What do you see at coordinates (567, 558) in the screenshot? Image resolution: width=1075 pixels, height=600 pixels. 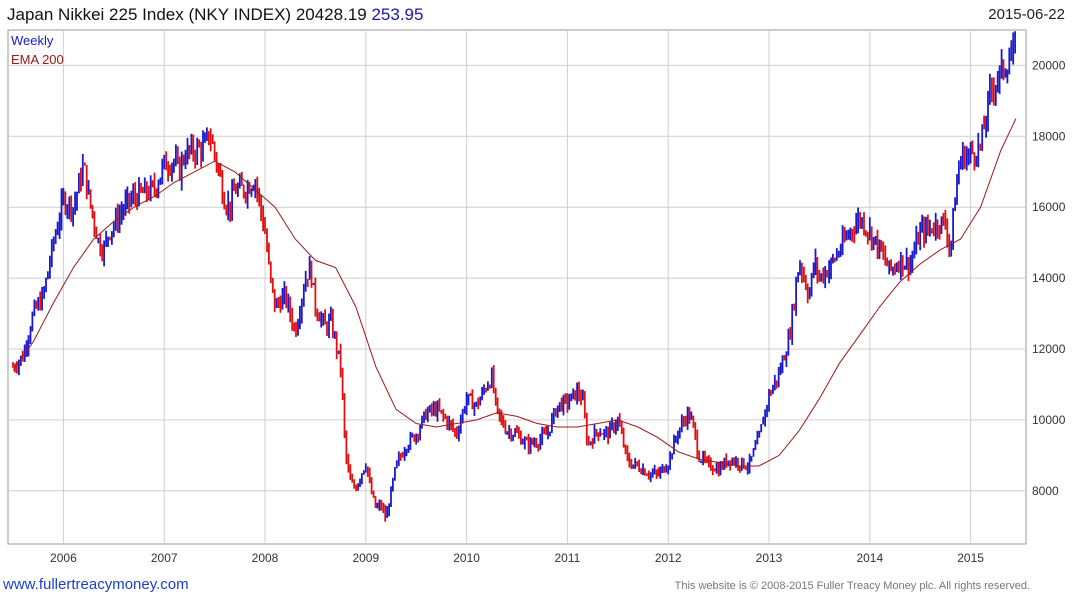 I see `x-tick-label: 2011` at bounding box center [567, 558].